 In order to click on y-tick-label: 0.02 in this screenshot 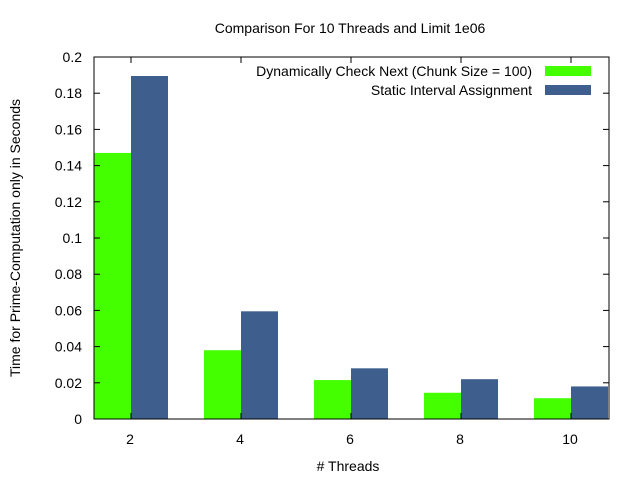, I will do `click(68, 383)`.